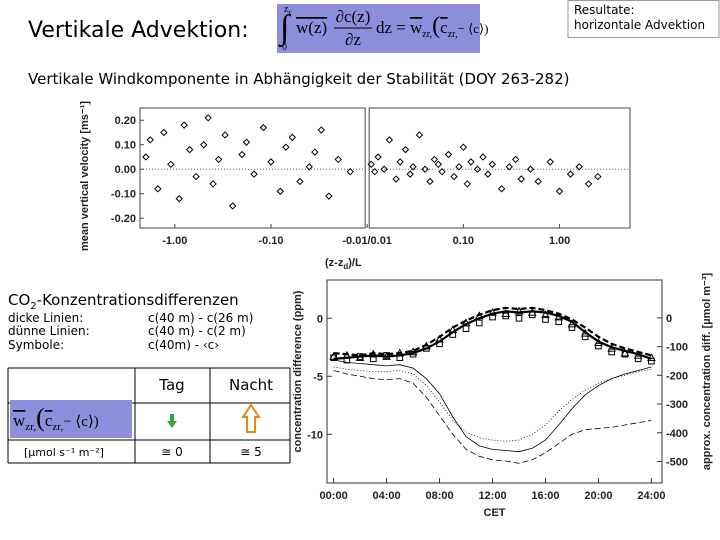  What do you see at coordinates (353, 16) in the screenshot?
I see `numerator: ∂c(z)` at bounding box center [353, 16].